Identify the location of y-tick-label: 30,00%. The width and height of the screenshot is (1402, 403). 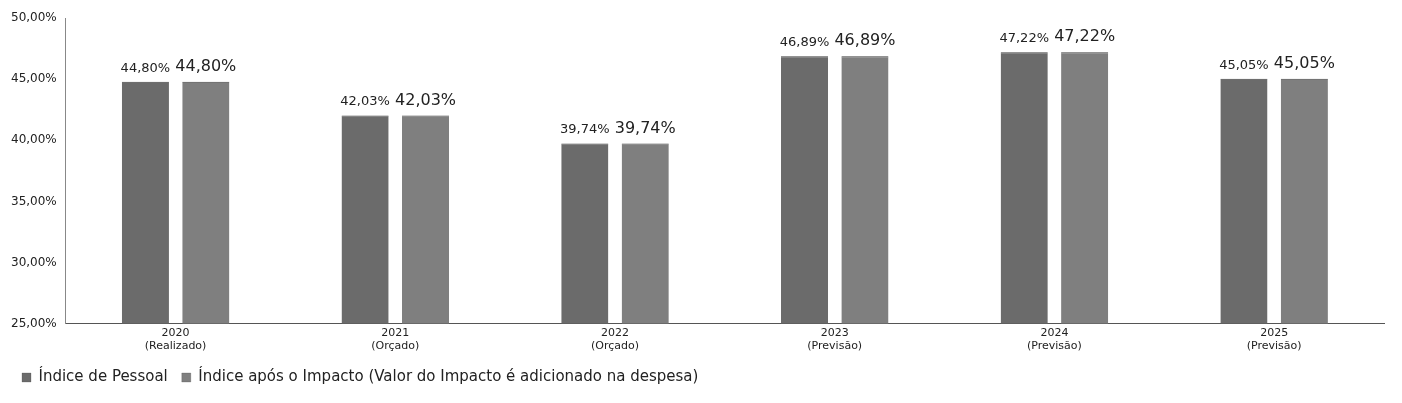
(33, 261).